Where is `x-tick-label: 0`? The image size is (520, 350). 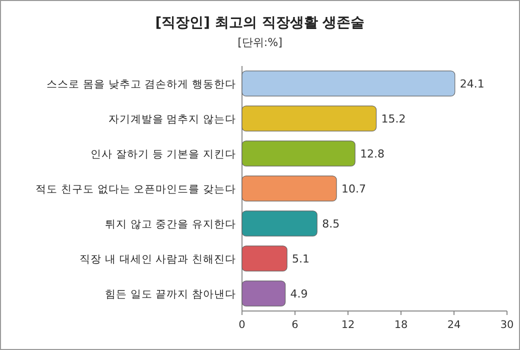 x-tick-label: 0 is located at coordinates (242, 325).